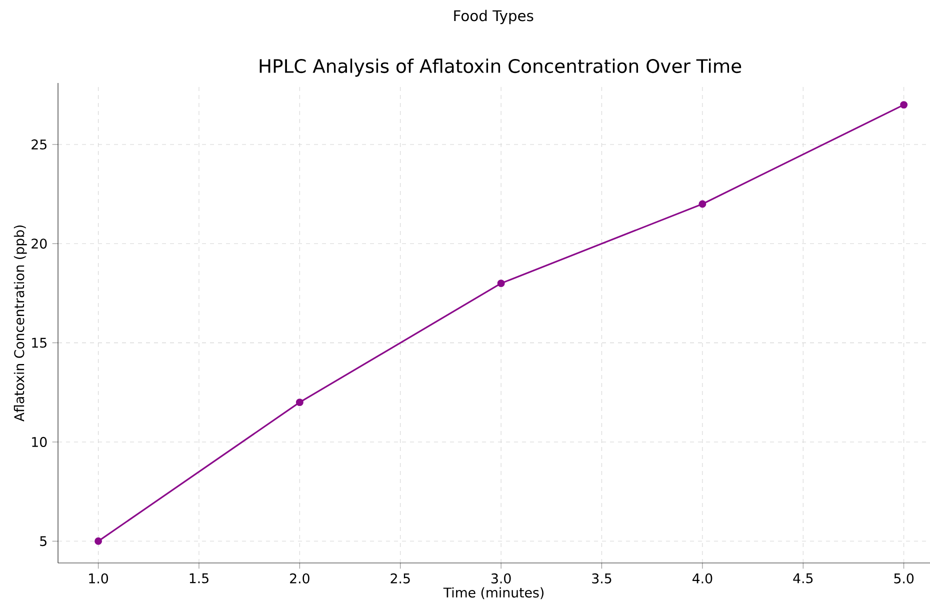  Describe the element at coordinates (493, 593) in the screenshot. I see `x-axis-title: Time (minutes)` at that location.